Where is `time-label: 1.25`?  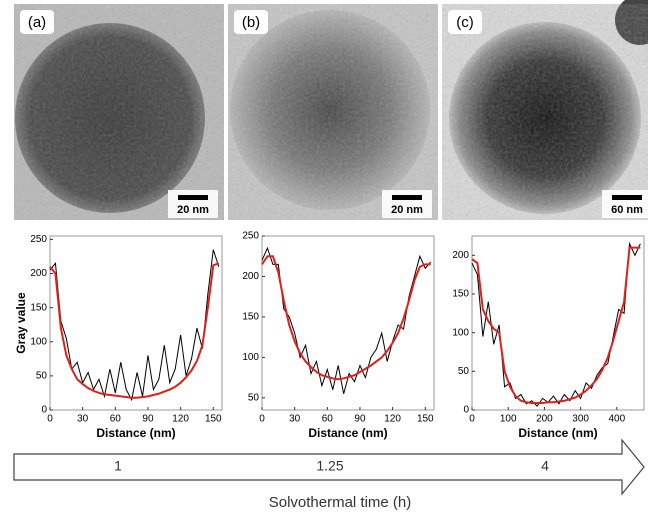
time-label: 1.25 is located at coordinates (329, 466).